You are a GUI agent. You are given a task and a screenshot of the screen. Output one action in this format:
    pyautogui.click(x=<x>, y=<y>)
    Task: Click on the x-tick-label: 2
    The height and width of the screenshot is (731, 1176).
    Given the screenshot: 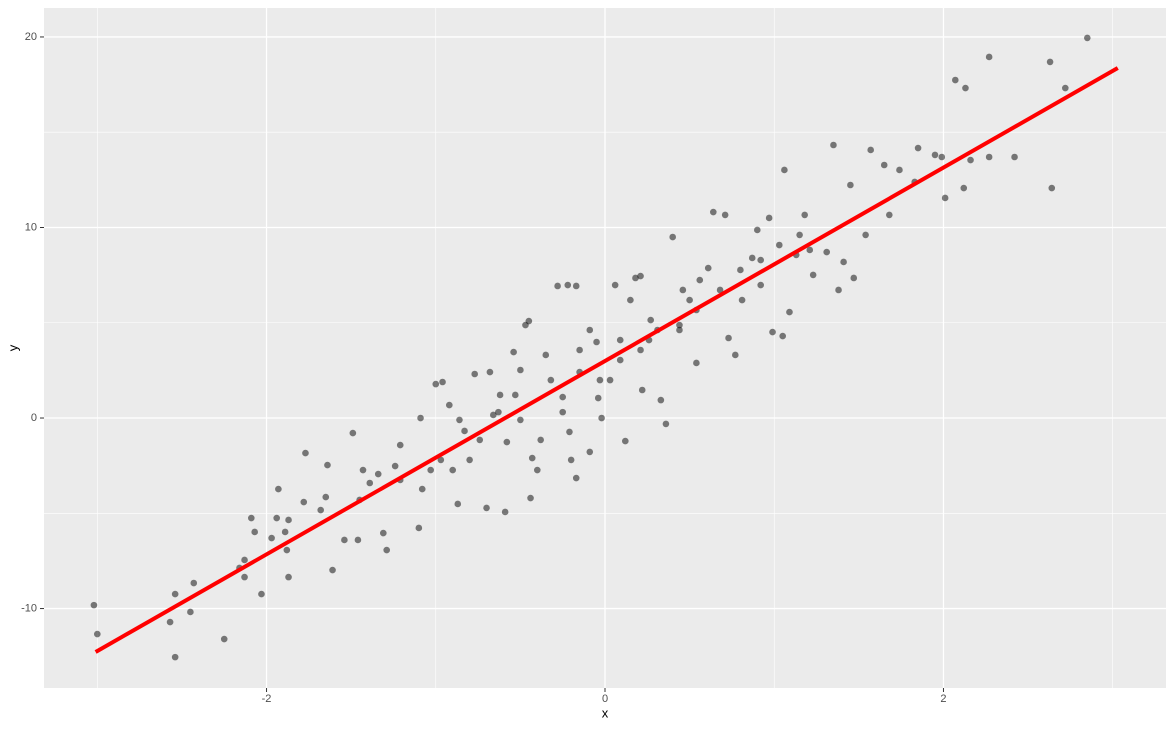 What is the action you would take?
    pyautogui.click(x=943, y=699)
    